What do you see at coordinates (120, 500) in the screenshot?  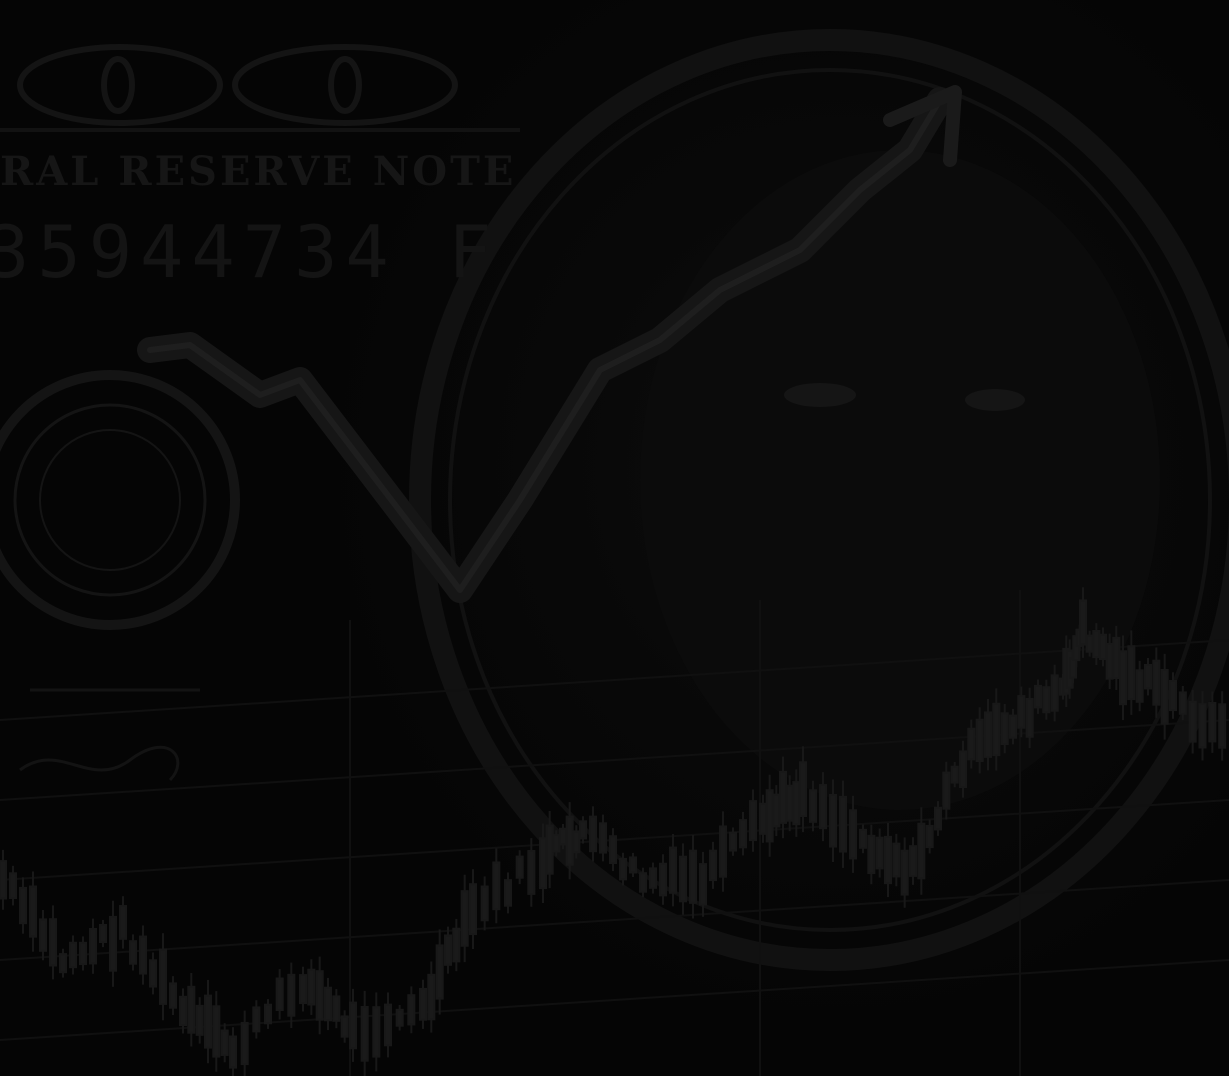 I see `federal-seal` at bounding box center [120, 500].